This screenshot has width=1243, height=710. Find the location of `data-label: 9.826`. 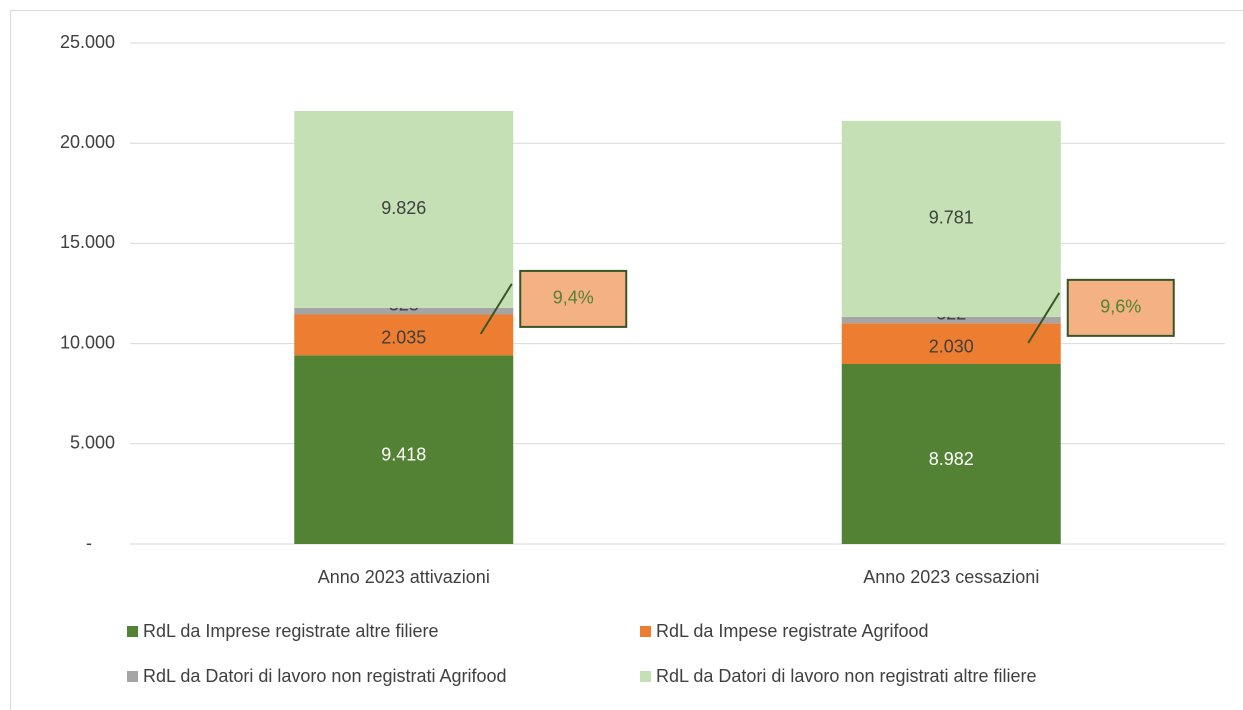

data-label: 9.826 is located at coordinates (403, 208).